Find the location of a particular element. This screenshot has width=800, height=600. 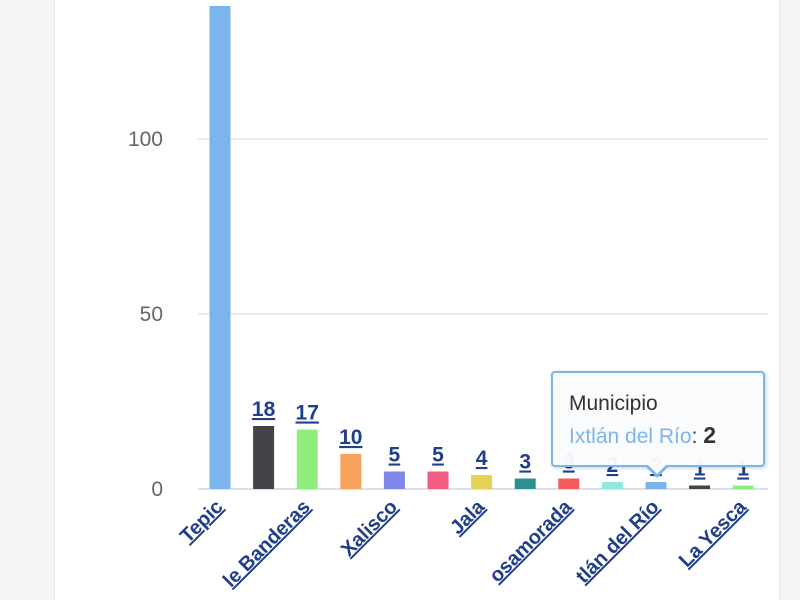

data-label: 10 is located at coordinates (350, 437).